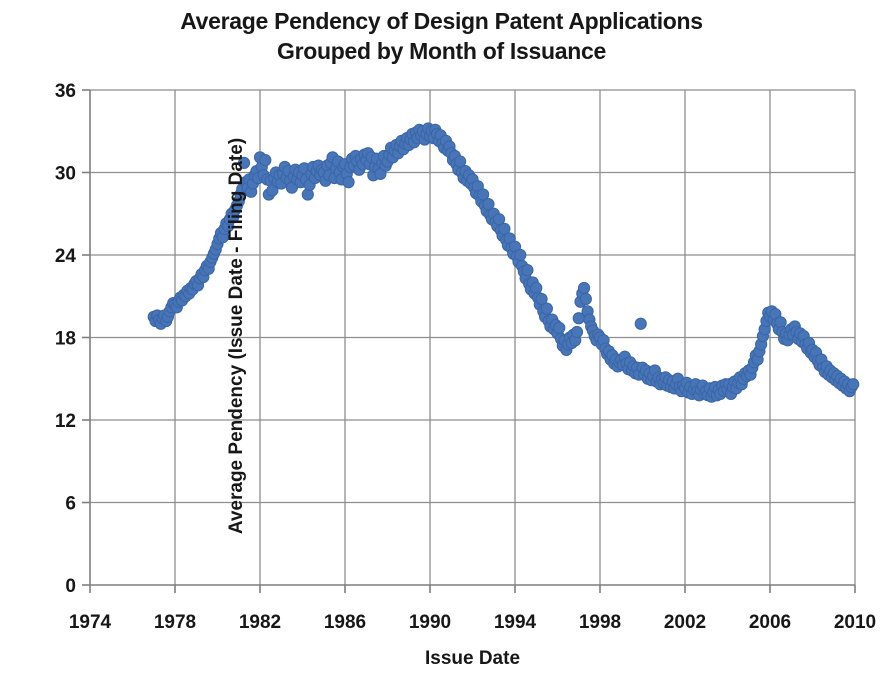 Image resolution: width=883 pixels, height=686 pixels. What do you see at coordinates (430, 622) in the screenshot?
I see `x-tick-label: 1990` at bounding box center [430, 622].